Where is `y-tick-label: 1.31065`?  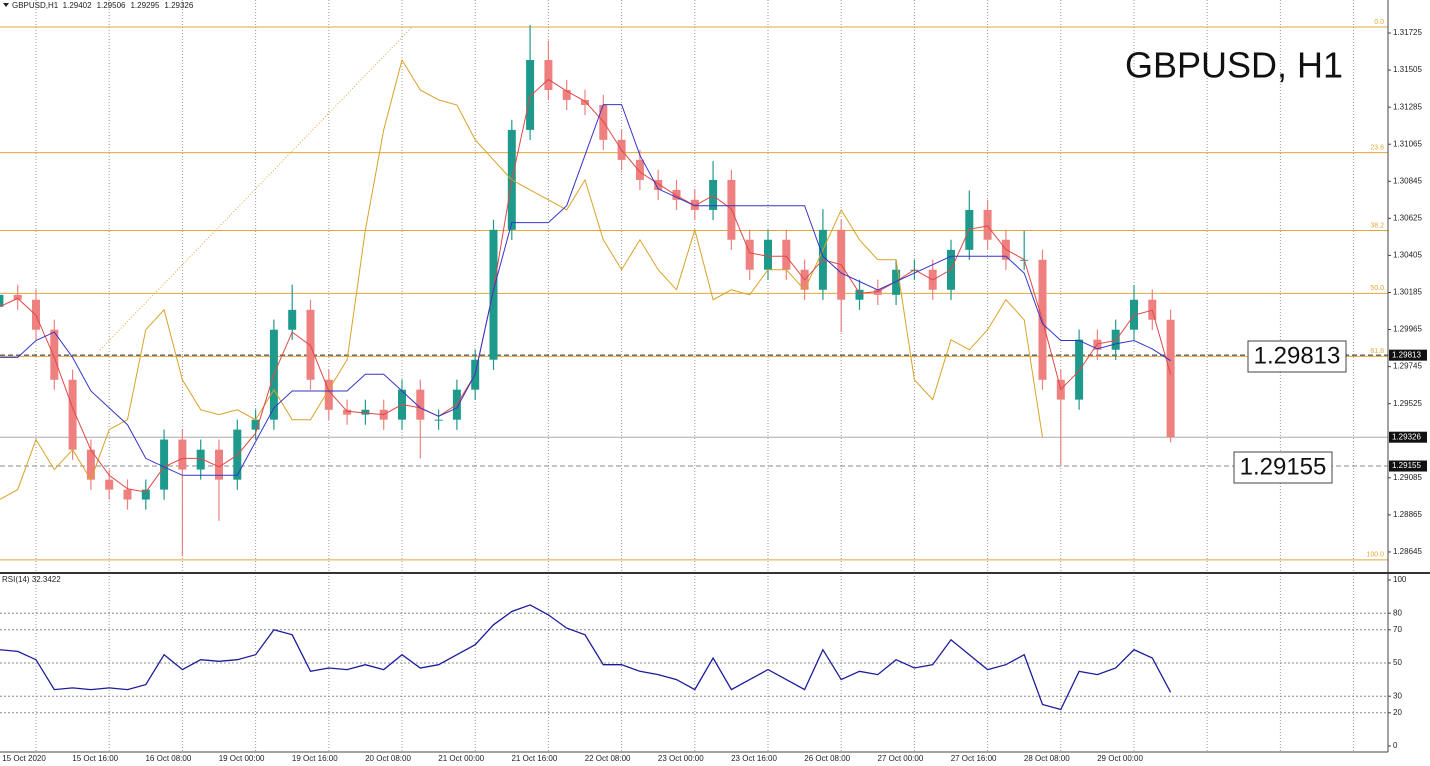
y-tick-label: 1.31065 is located at coordinates (1407, 143).